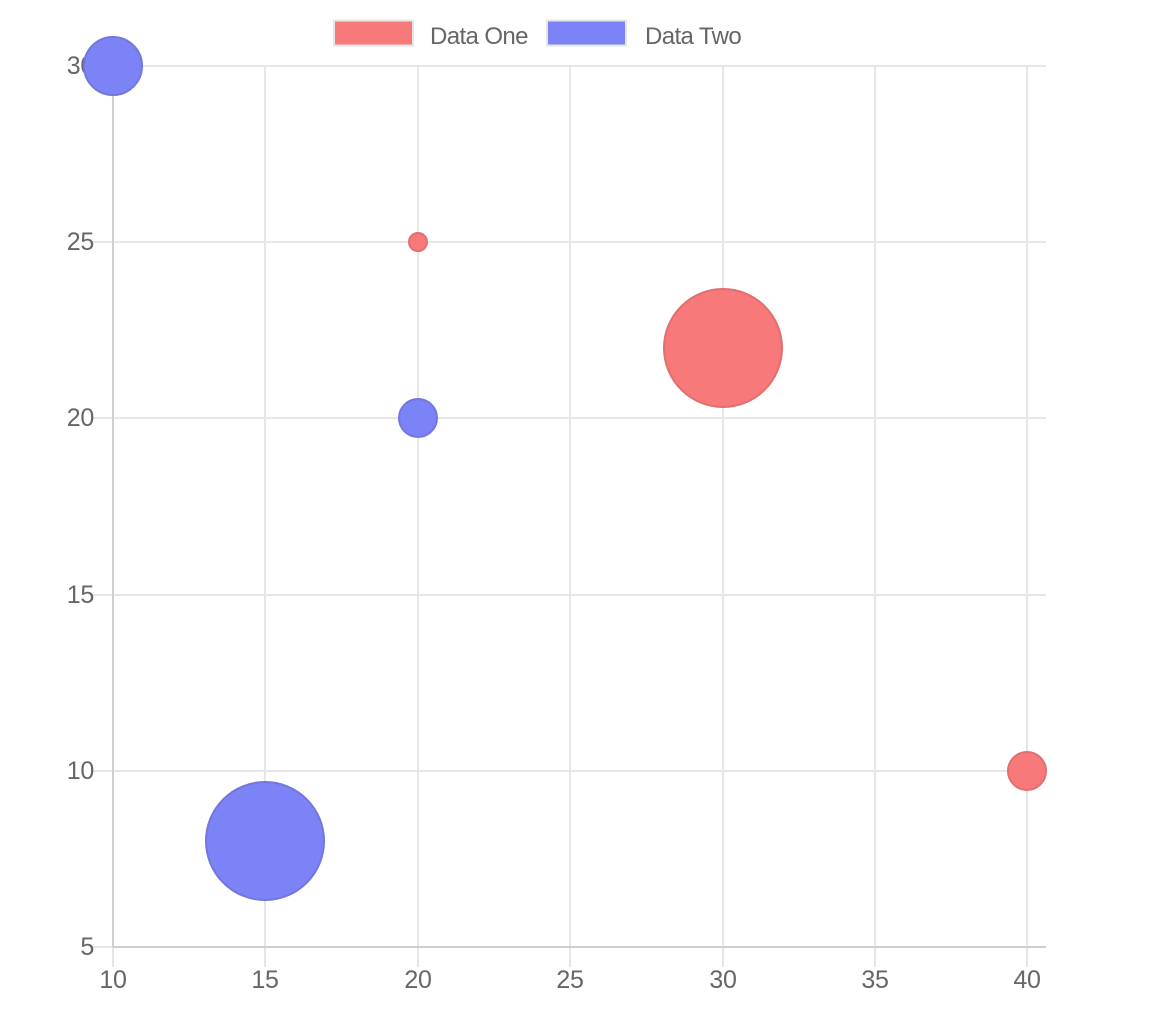 This screenshot has height=1012, width=1158. Describe the element at coordinates (87, 947) in the screenshot. I see `svg-text: 5` at that location.